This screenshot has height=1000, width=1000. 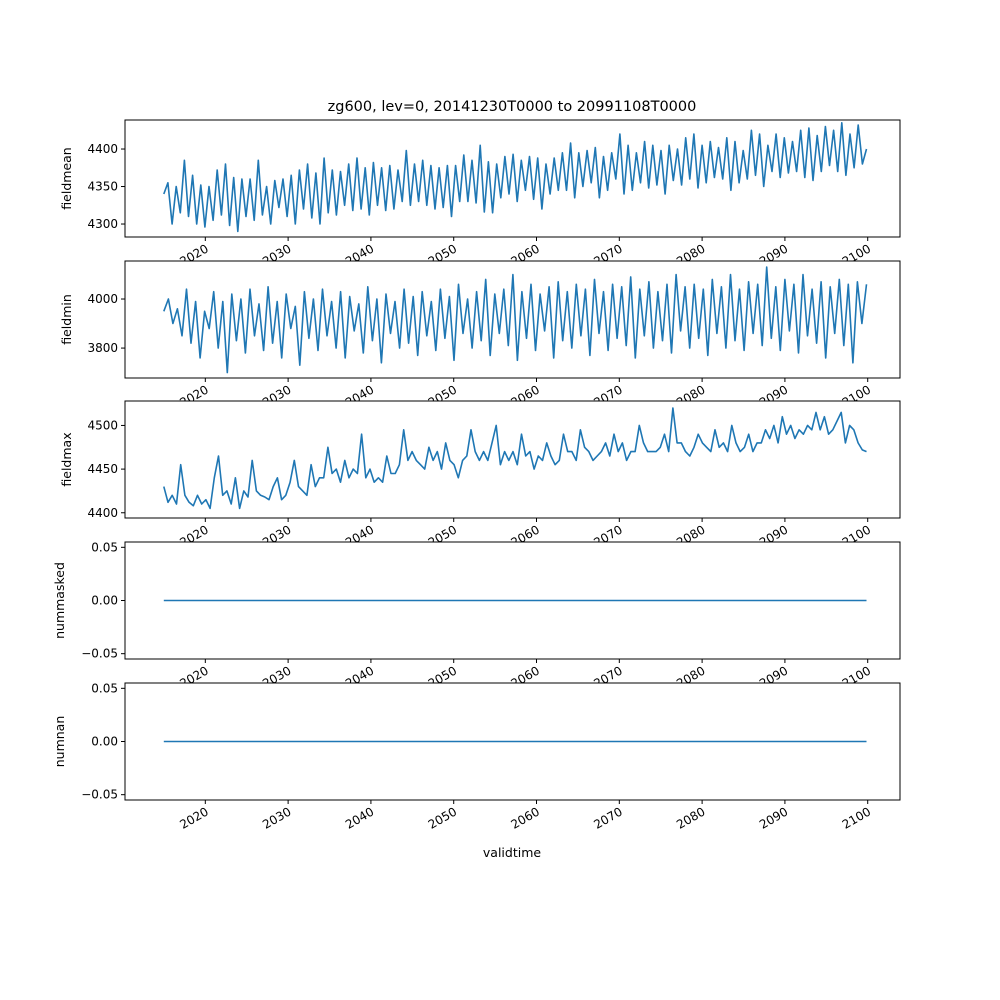 I want to click on y-axis-label: fieldmin, so click(x=66, y=319).